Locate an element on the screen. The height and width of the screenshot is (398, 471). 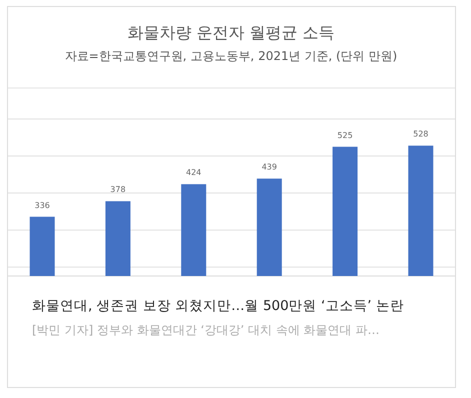
data-label: 424 is located at coordinates (194, 173).